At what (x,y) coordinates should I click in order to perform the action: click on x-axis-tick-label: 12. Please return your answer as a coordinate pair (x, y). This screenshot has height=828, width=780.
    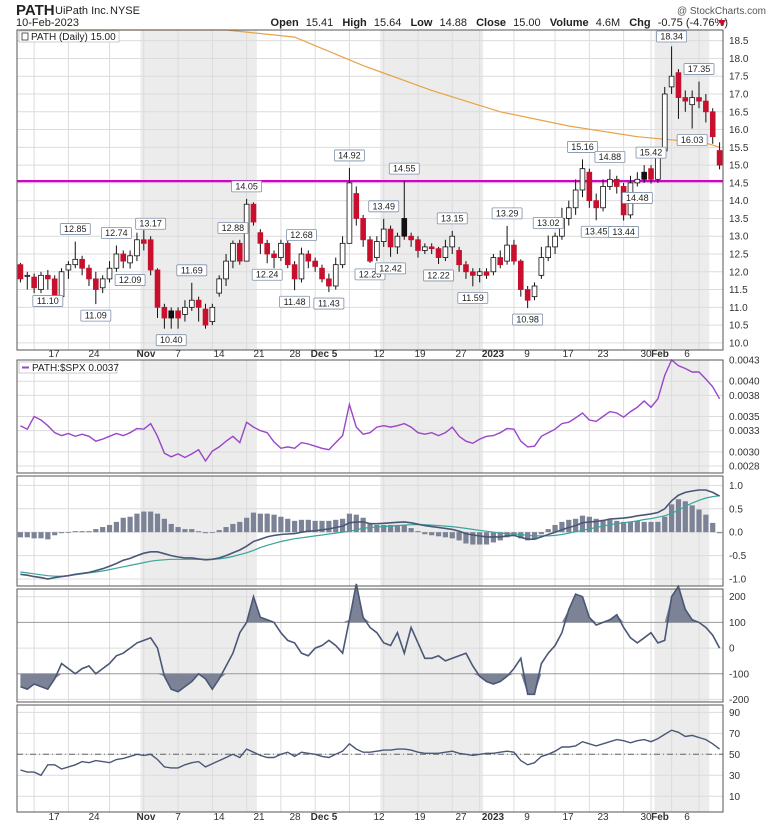
    Looking at the image, I should click on (379, 817).